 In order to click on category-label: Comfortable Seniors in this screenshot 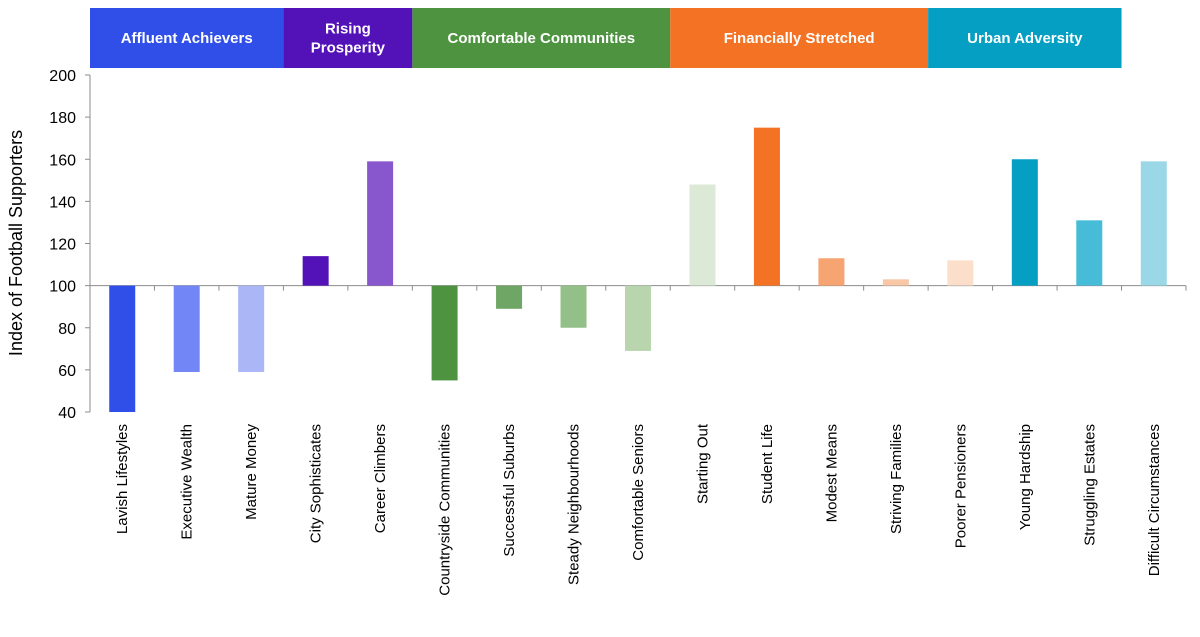, I will do `click(638, 492)`.